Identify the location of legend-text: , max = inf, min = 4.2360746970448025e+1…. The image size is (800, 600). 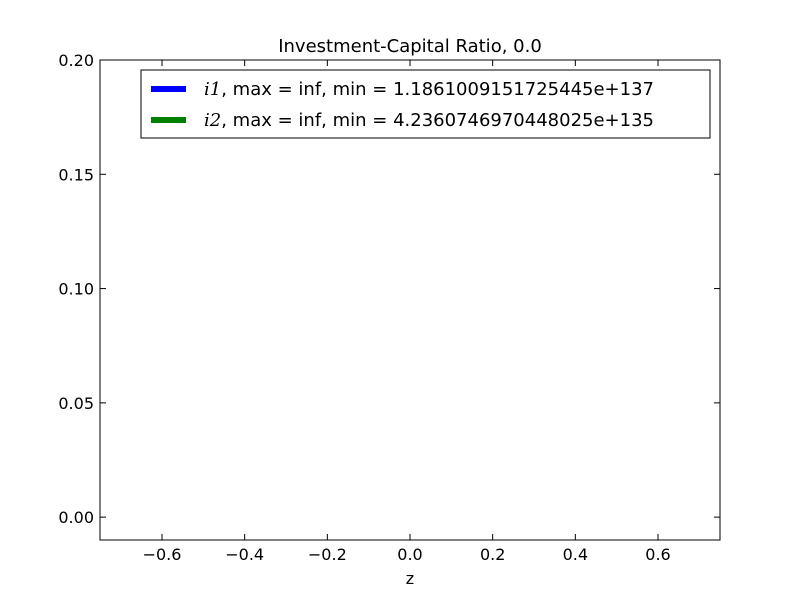
(437, 120).